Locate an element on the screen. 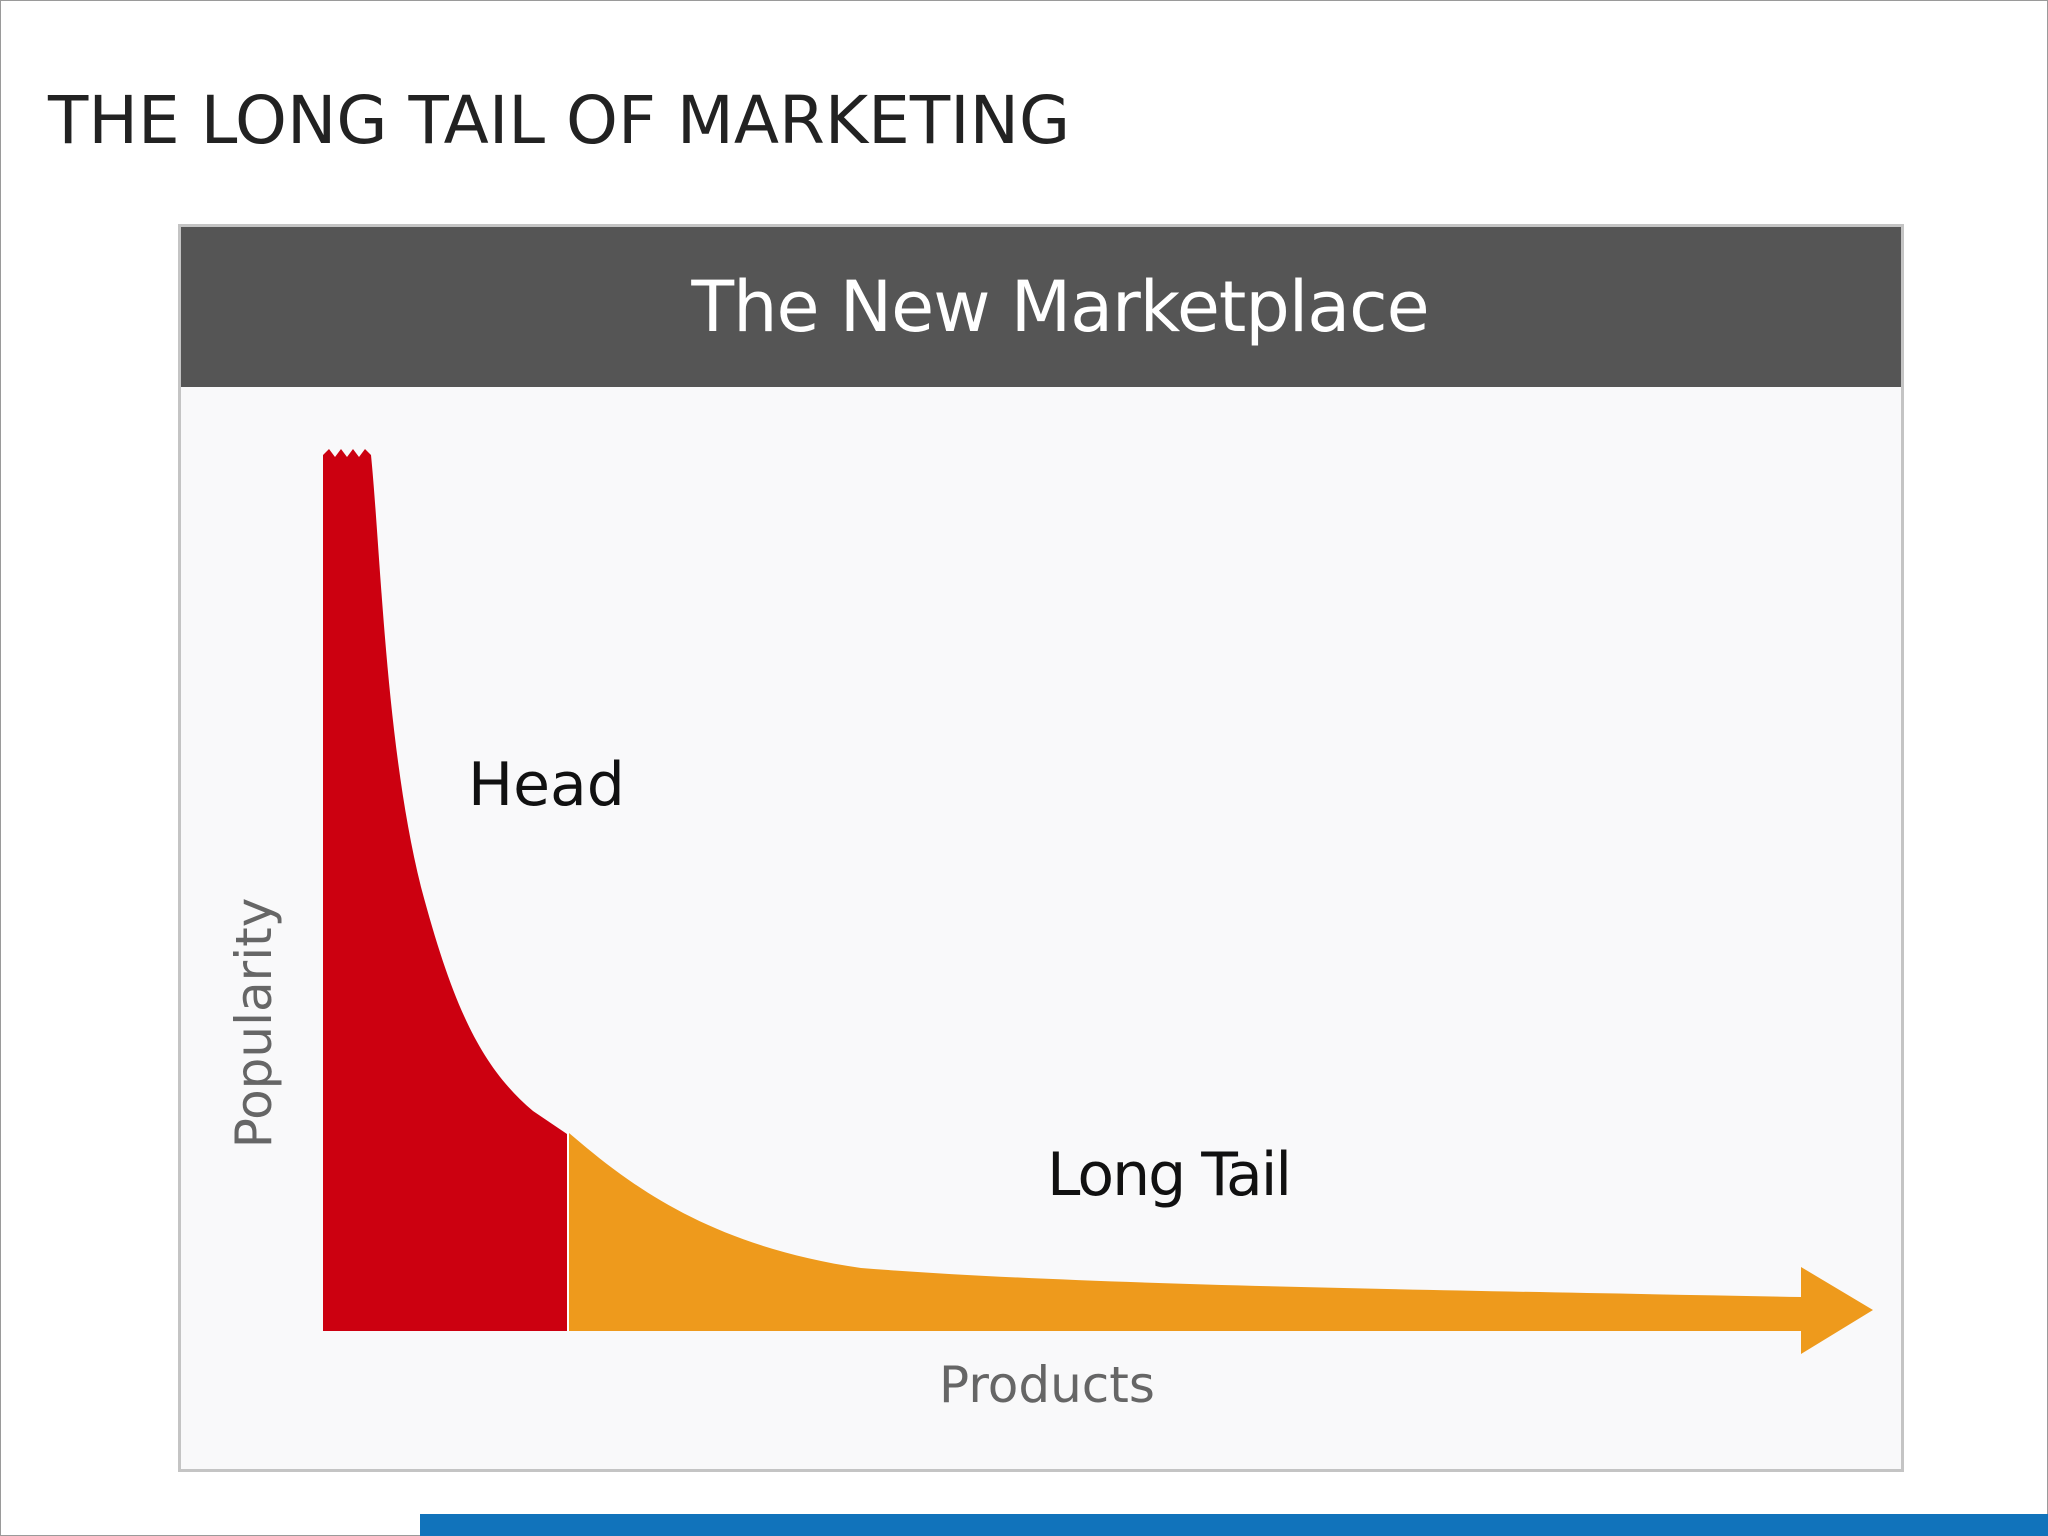  long-tail-label: Long Tail is located at coordinates (1168, 1175).